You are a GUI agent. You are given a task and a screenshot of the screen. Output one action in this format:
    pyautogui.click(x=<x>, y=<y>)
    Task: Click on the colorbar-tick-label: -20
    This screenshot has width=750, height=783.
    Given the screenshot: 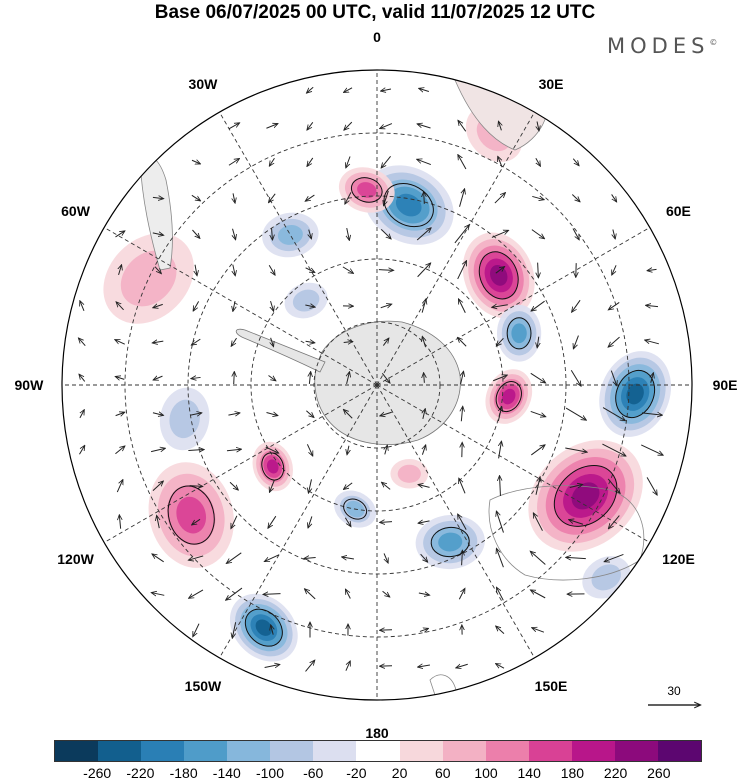 What is the action you would take?
    pyautogui.click(x=356, y=773)
    